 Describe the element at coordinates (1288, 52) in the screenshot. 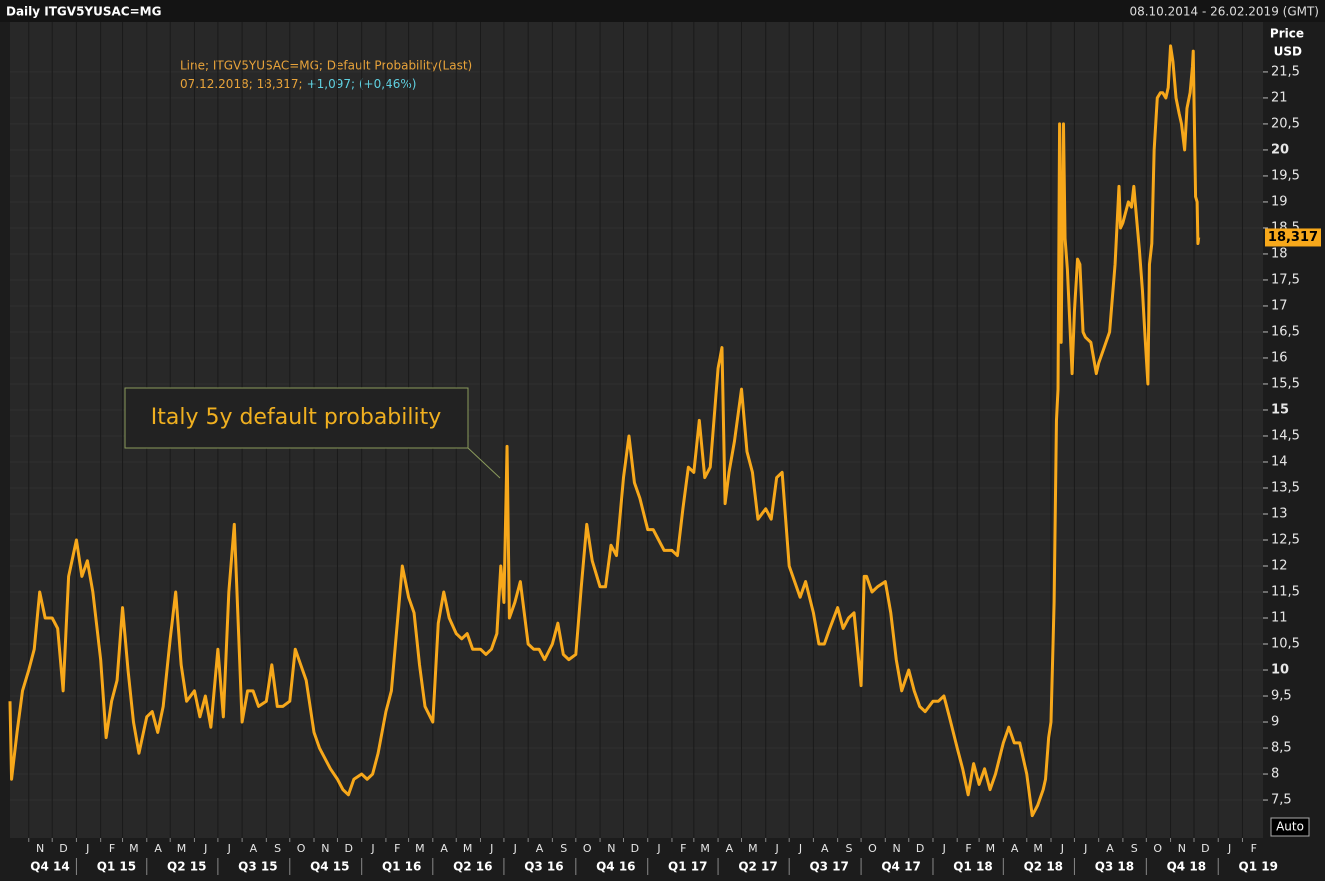

I see `y-axis-unit: USD` at that location.